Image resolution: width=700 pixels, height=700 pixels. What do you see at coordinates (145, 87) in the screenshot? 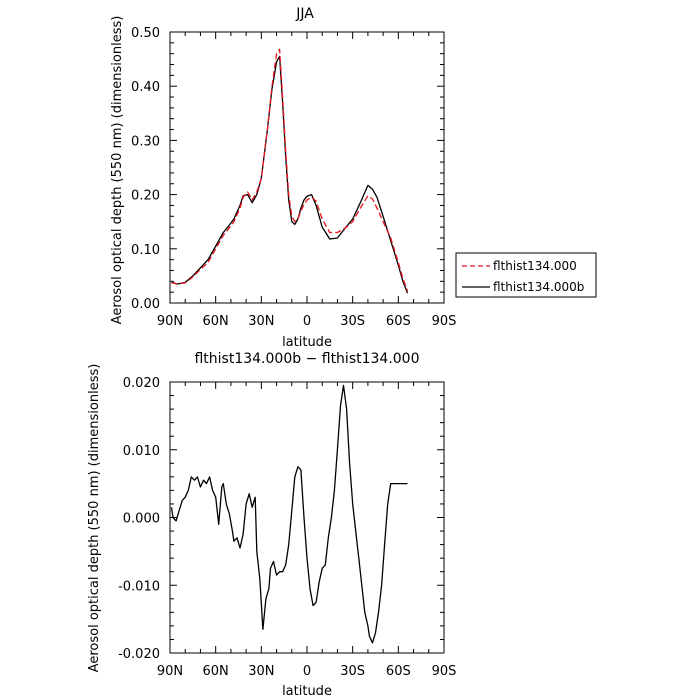
I see `top-y-tick-label: 0.40` at bounding box center [145, 87].